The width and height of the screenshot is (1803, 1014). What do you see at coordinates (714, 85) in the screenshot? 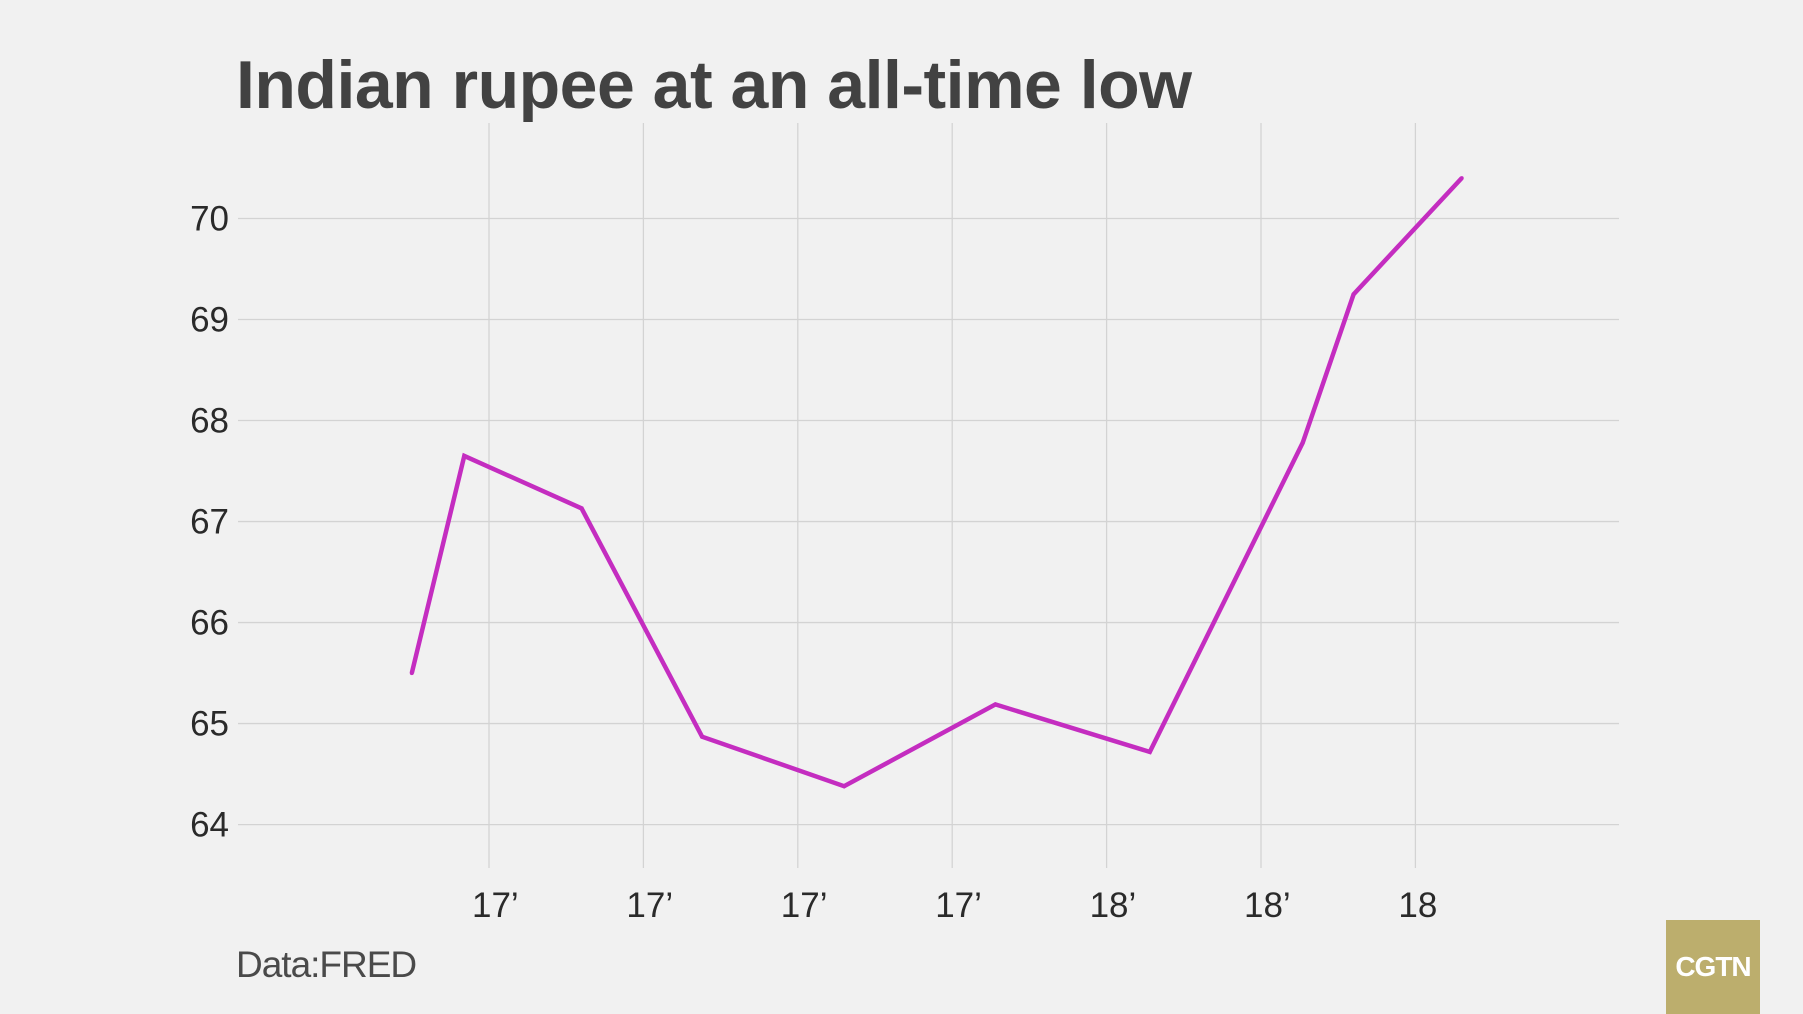
I see `chart-title: Indian rupee at an all-time low` at bounding box center [714, 85].